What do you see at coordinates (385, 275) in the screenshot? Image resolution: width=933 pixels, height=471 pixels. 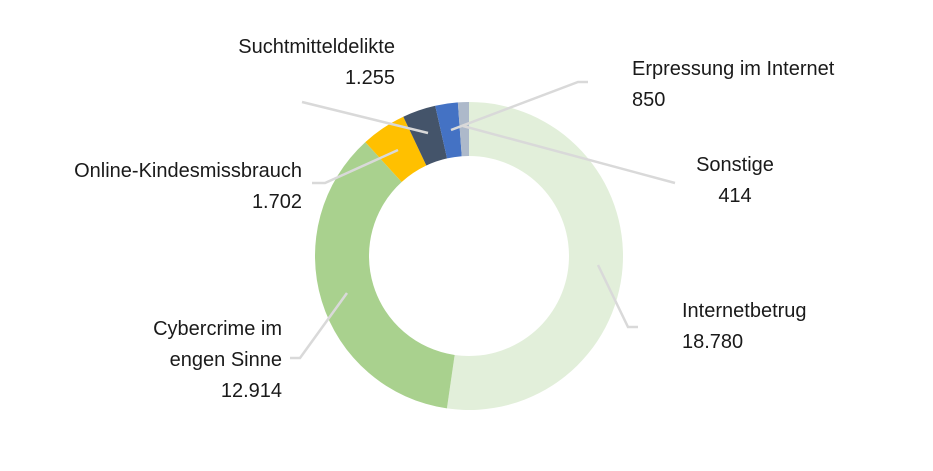 I see `slice-cybercrime-im-engen-sinne` at bounding box center [385, 275].